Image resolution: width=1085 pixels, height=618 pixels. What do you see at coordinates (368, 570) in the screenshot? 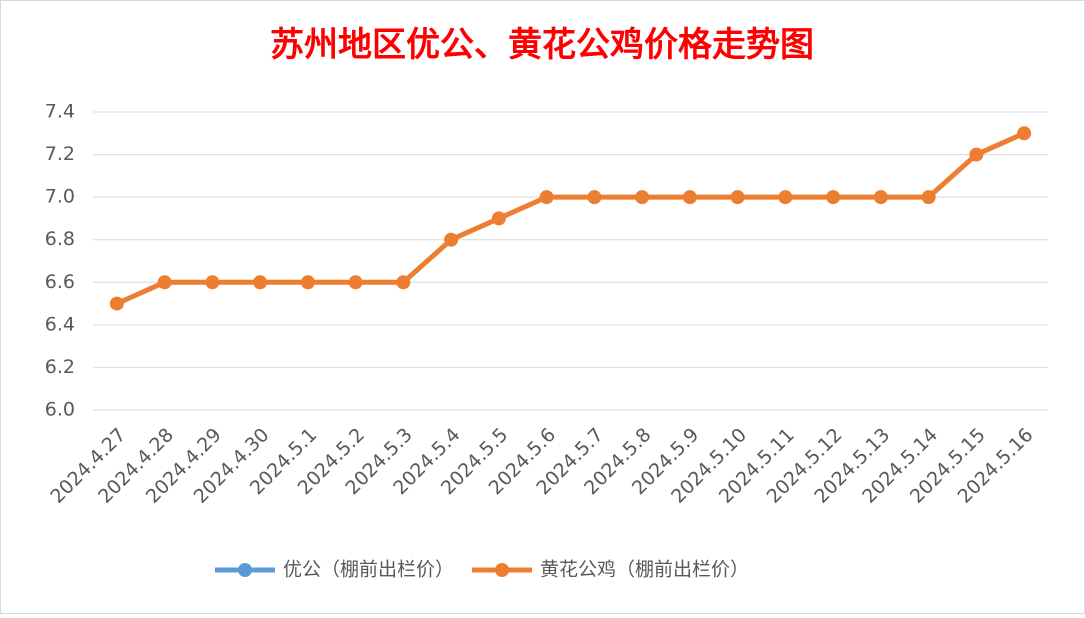
I see `legend-label: 优公（棚前出栏价）` at bounding box center [368, 570].